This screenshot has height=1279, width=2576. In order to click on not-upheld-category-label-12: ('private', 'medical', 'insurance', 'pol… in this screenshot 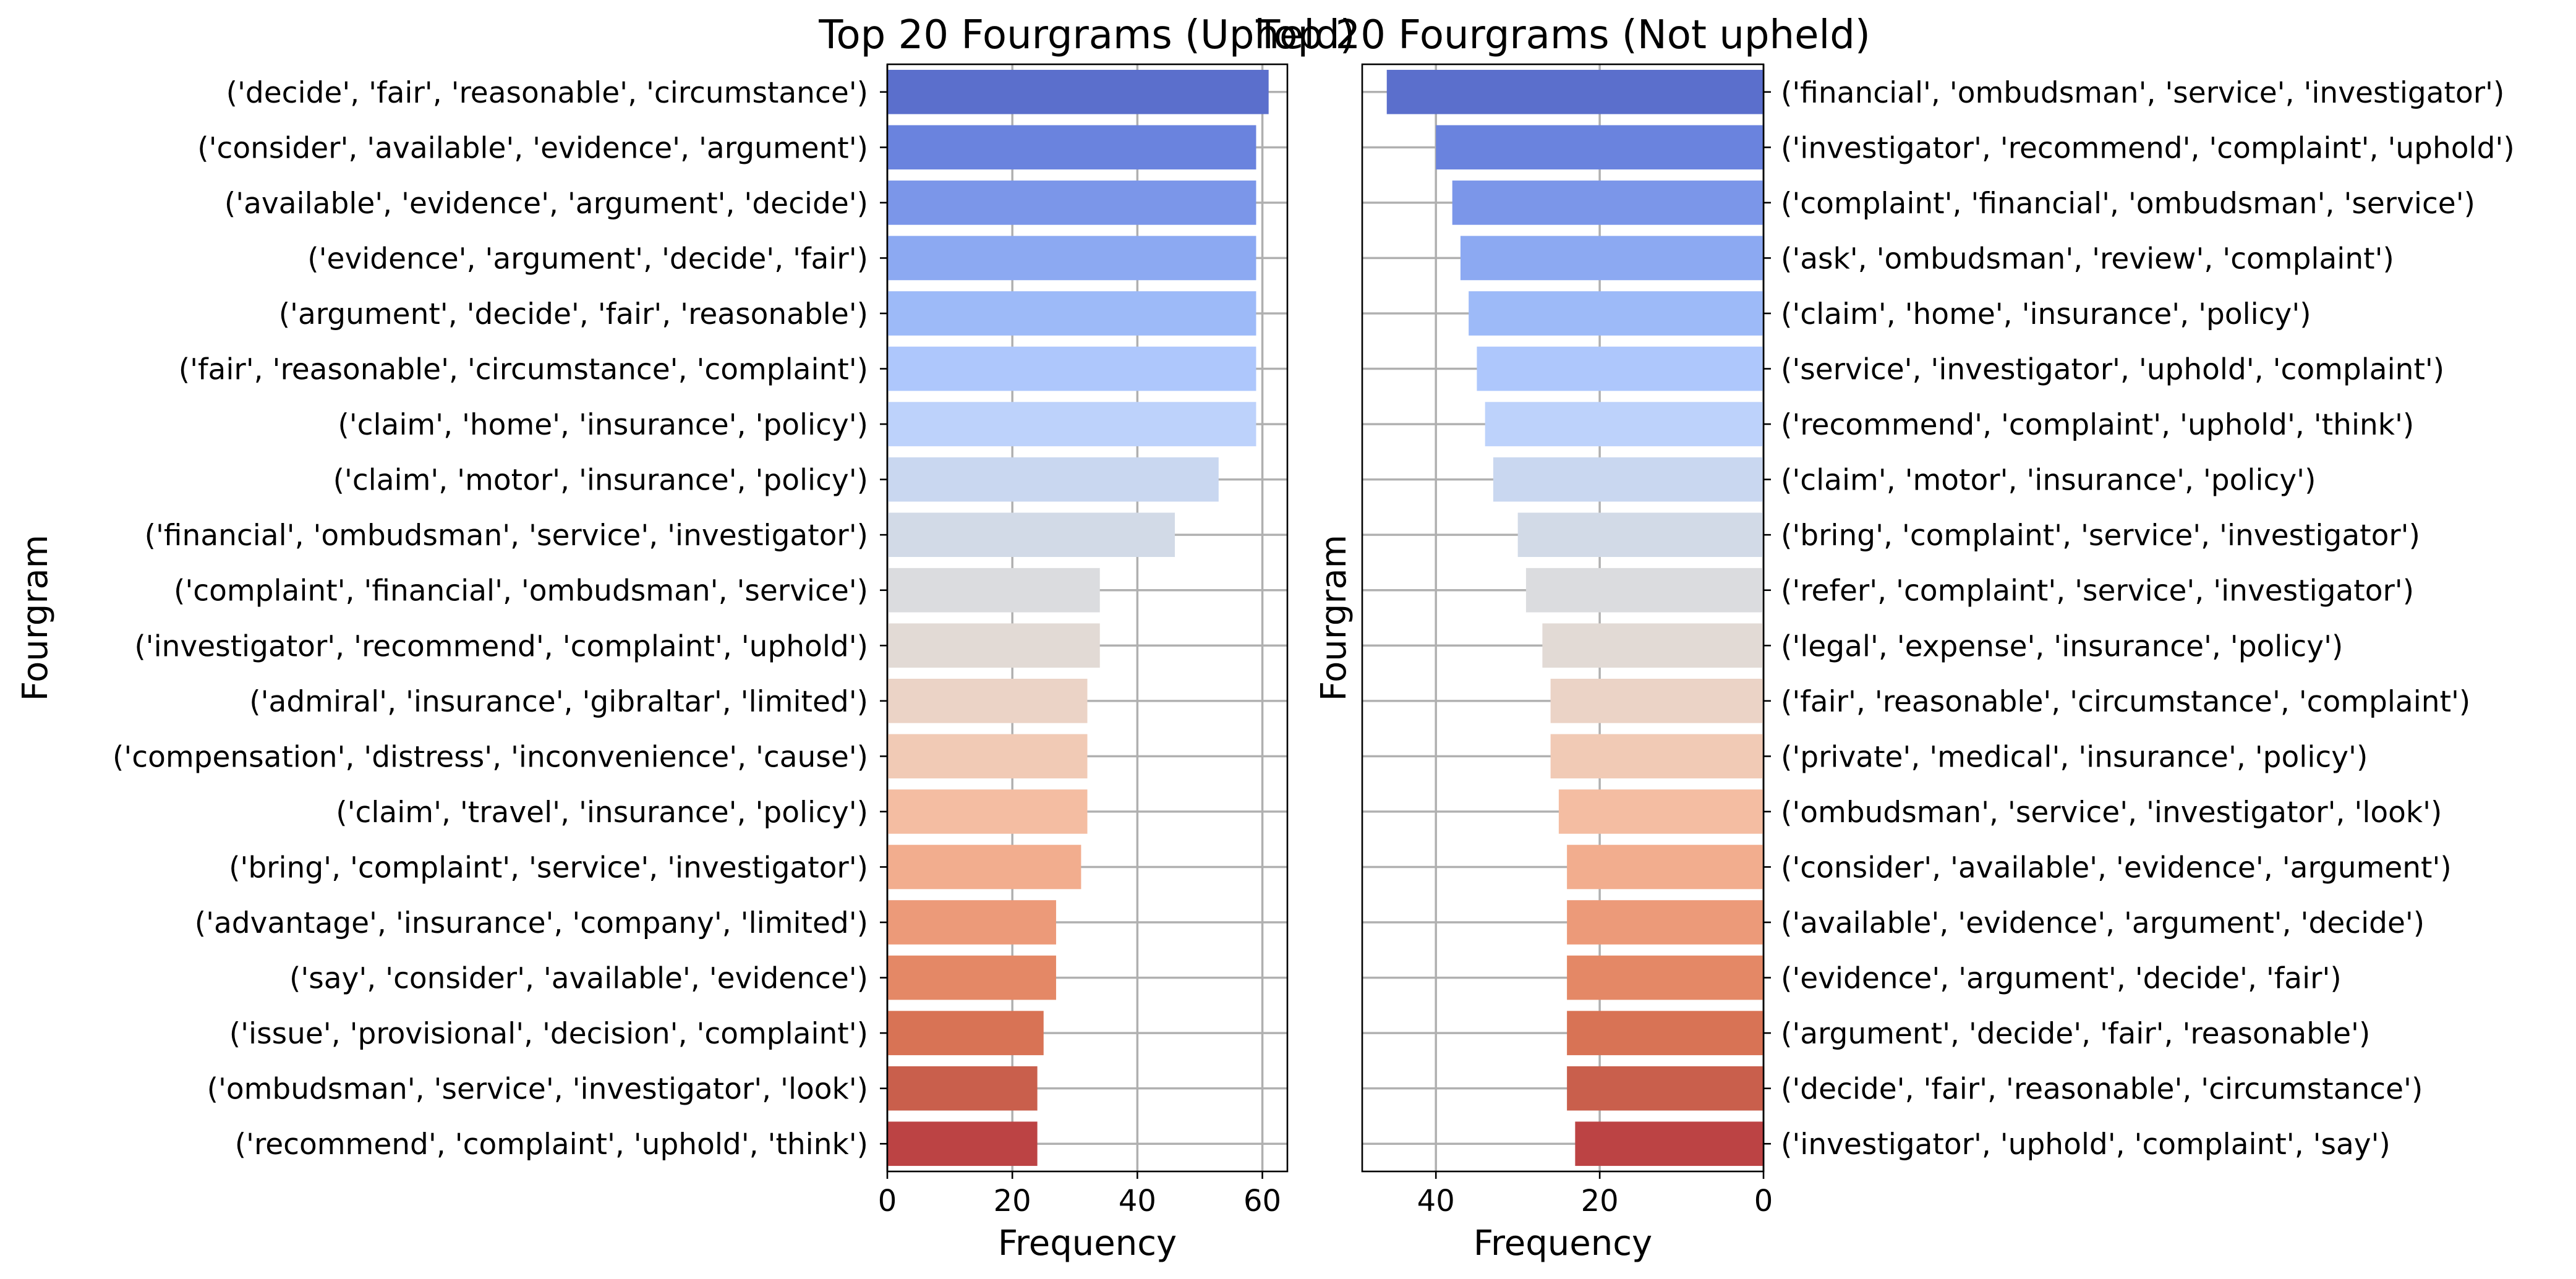, I will do `click(2074, 757)`.